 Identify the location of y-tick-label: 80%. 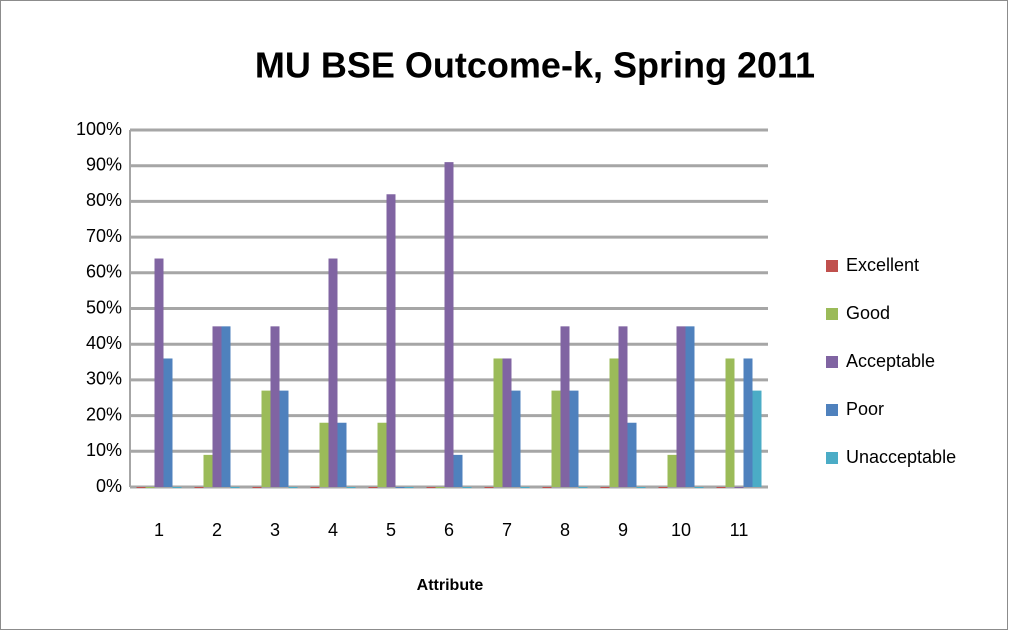
(104, 200).